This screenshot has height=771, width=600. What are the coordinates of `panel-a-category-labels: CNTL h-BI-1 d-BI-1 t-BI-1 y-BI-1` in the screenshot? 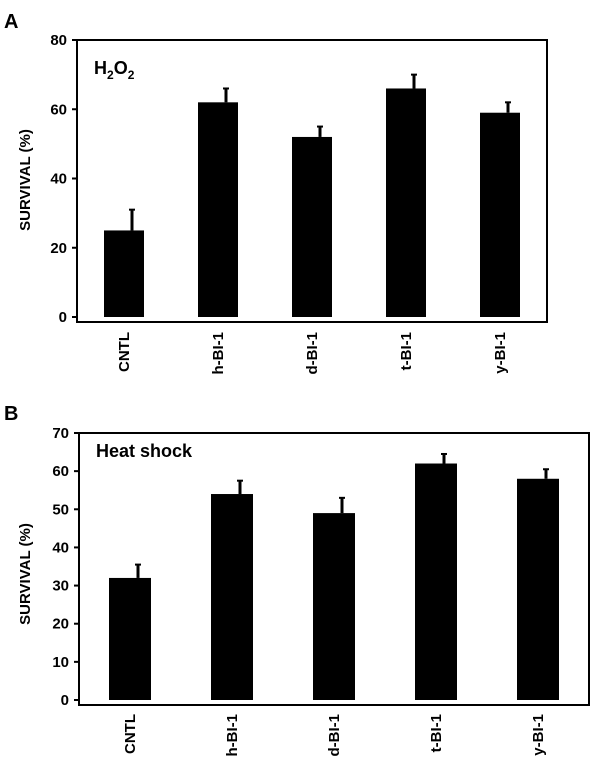 It's located at (312, 353).